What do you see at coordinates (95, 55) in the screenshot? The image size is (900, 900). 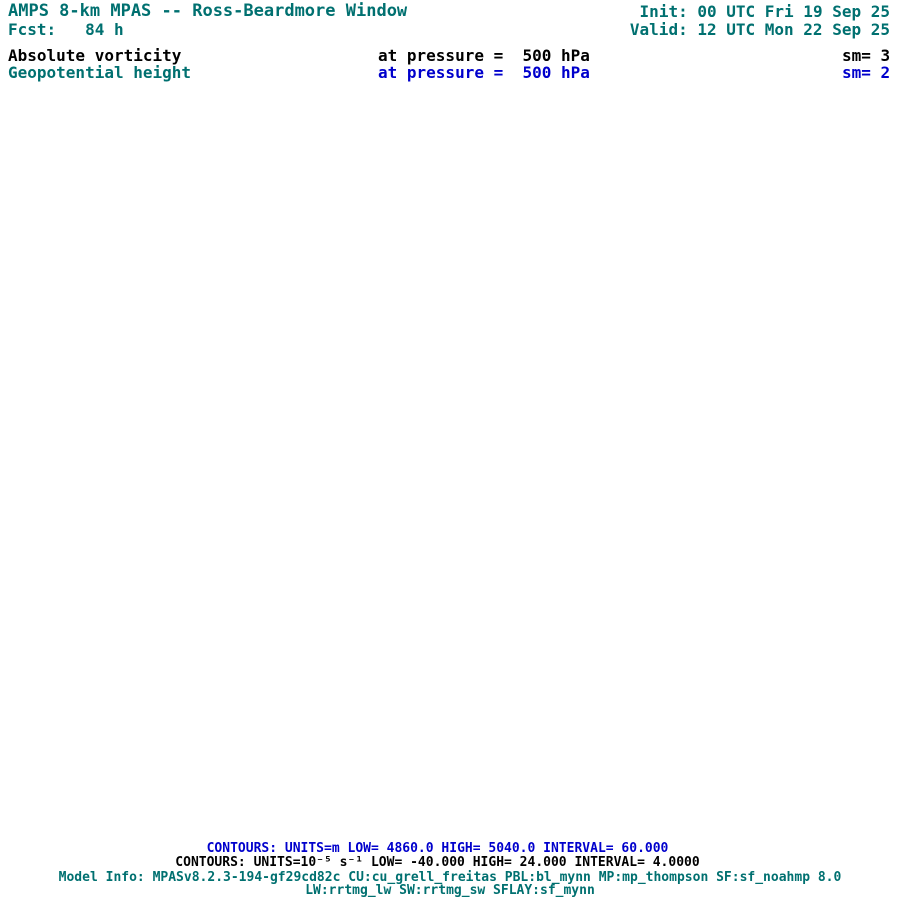 I see `field1-name: Absolute vorticity` at bounding box center [95, 55].